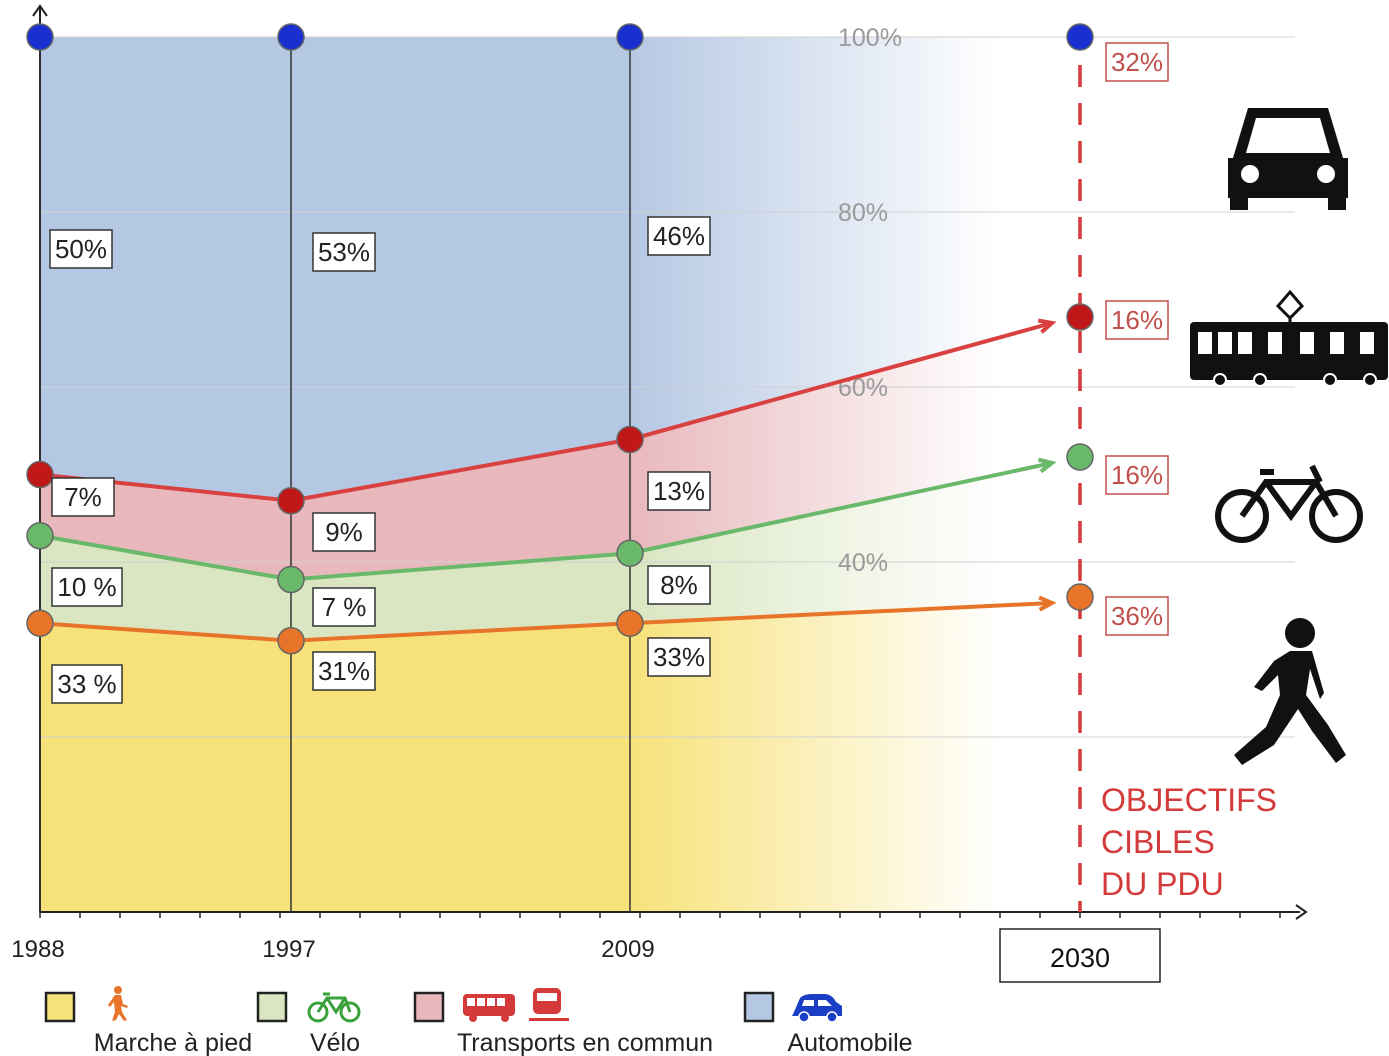  Describe the element at coordinates (335, 1042) in the screenshot. I see `legend-label: Vélo` at that location.